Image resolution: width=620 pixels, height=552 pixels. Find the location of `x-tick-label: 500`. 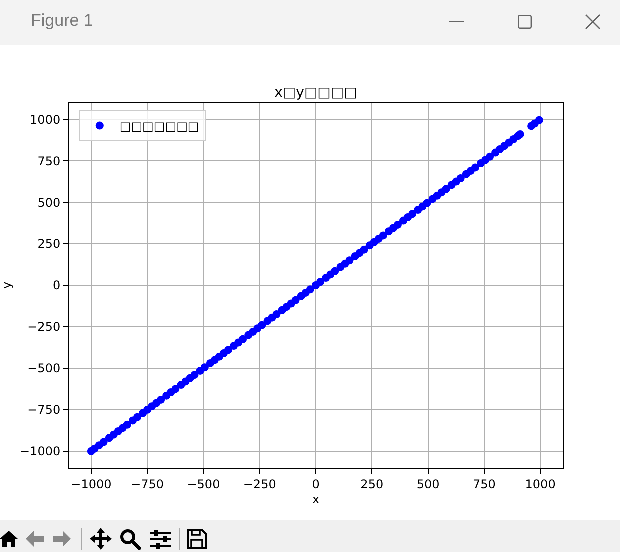

x-tick-label: 500 is located at coordinates (428, 484).